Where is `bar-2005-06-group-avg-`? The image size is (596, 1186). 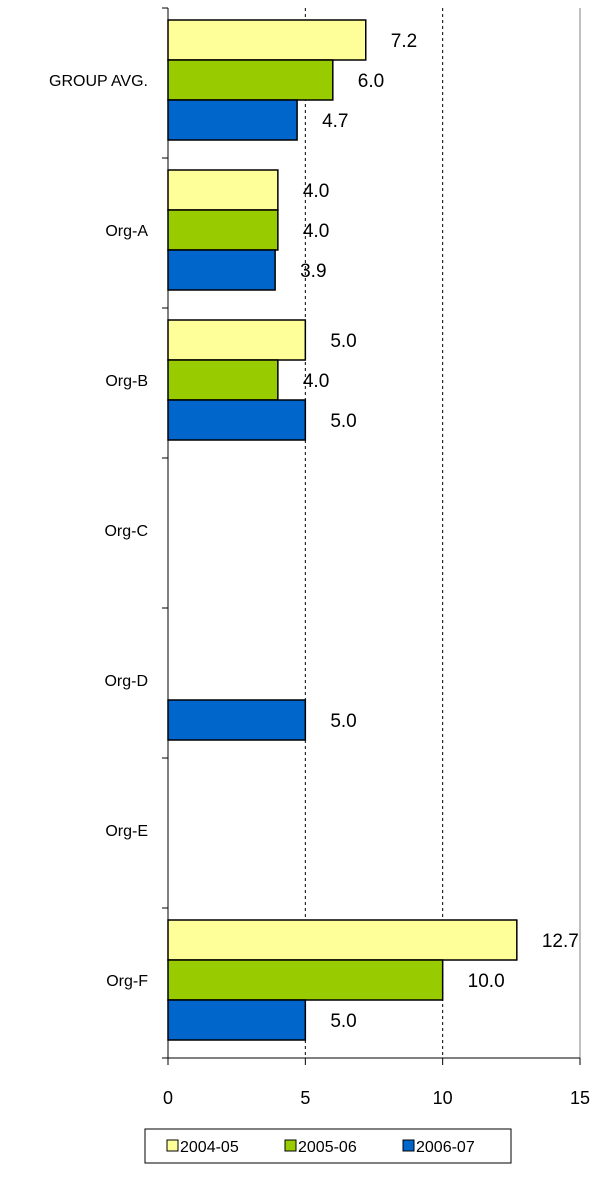 bar-2005-06-group-avg- is located at coordinates (250, 80).